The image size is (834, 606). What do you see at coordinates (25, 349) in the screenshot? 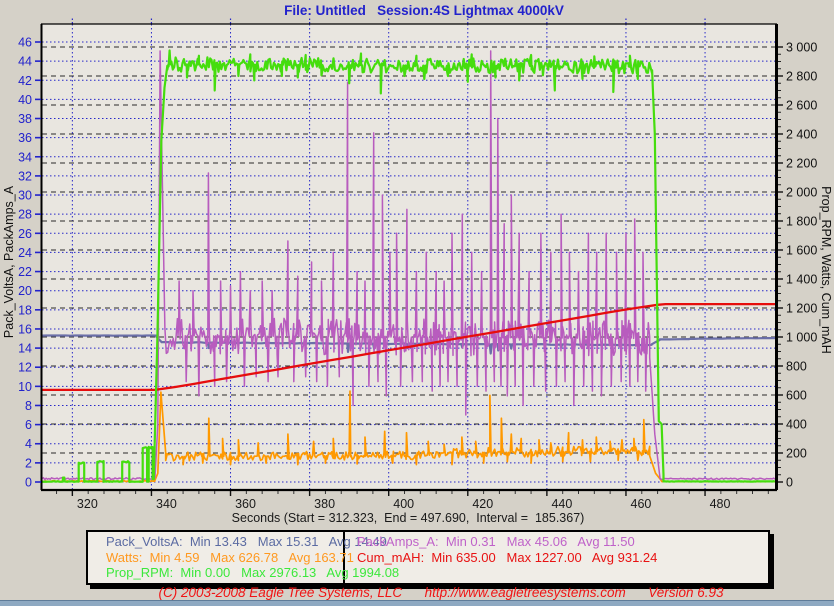
I see `left-tick-label: 14` at bounding box center [25, 349].